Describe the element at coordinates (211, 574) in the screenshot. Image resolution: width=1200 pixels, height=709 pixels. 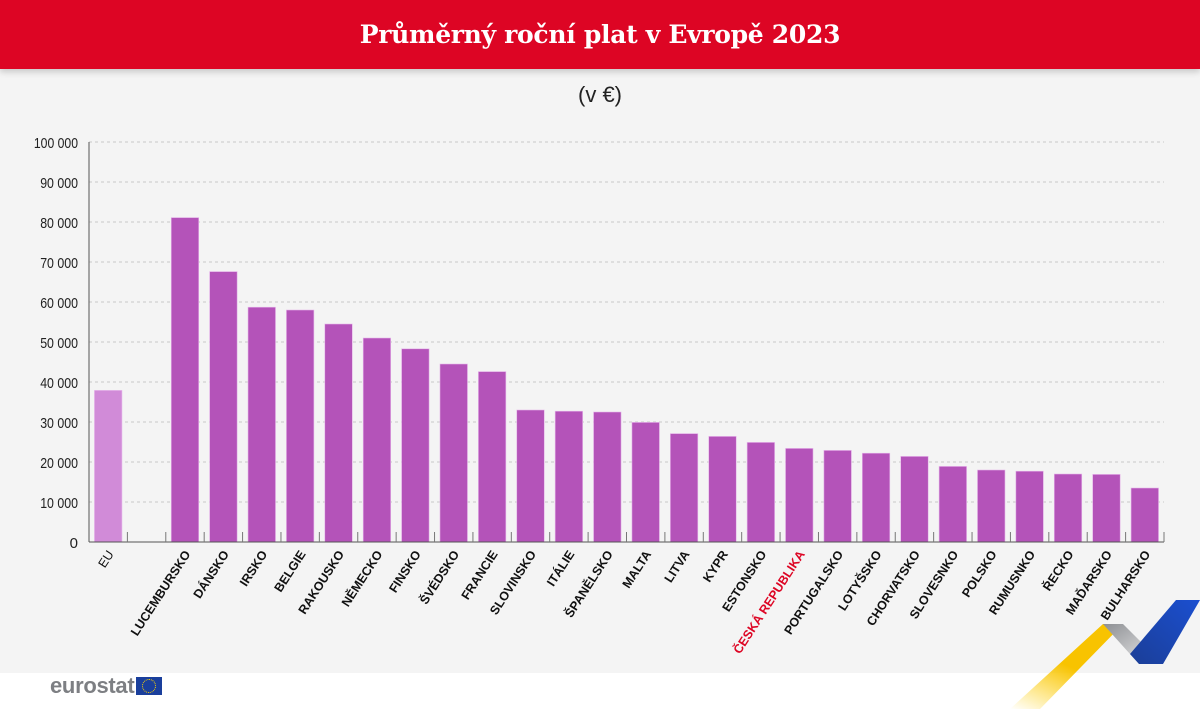
I see `x-tick-label: DÁNSKO` at that location.